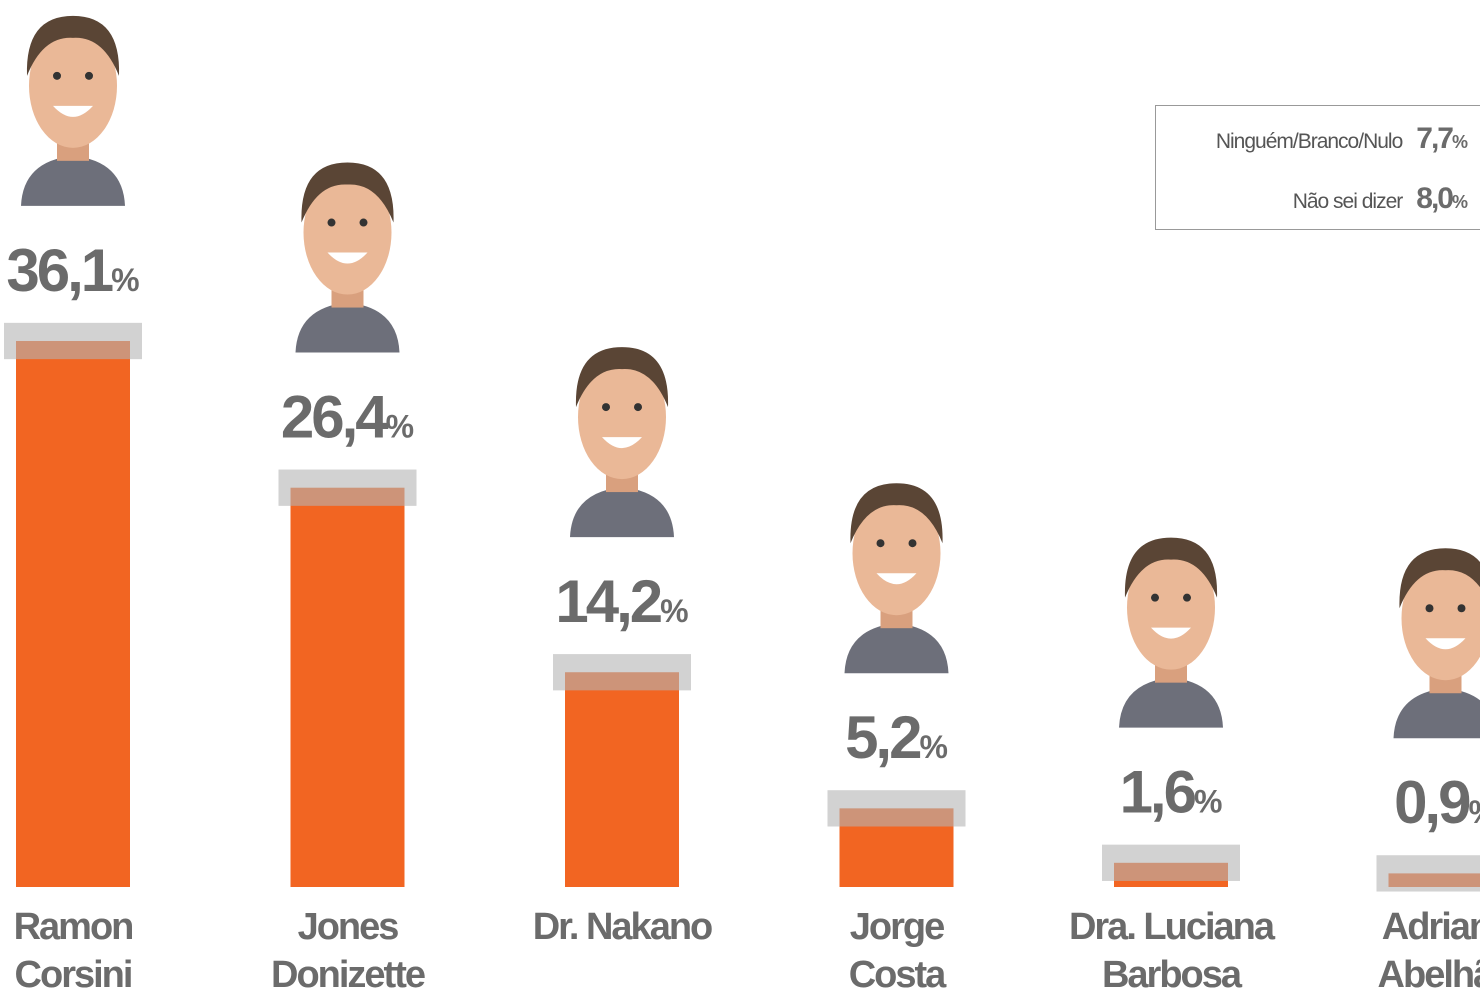 The image size is (1480, 996). Describe the element at coordinates (1171, 951) in the screenshot. I see `category-label: Dra. Luciana Barbosa` at that location.